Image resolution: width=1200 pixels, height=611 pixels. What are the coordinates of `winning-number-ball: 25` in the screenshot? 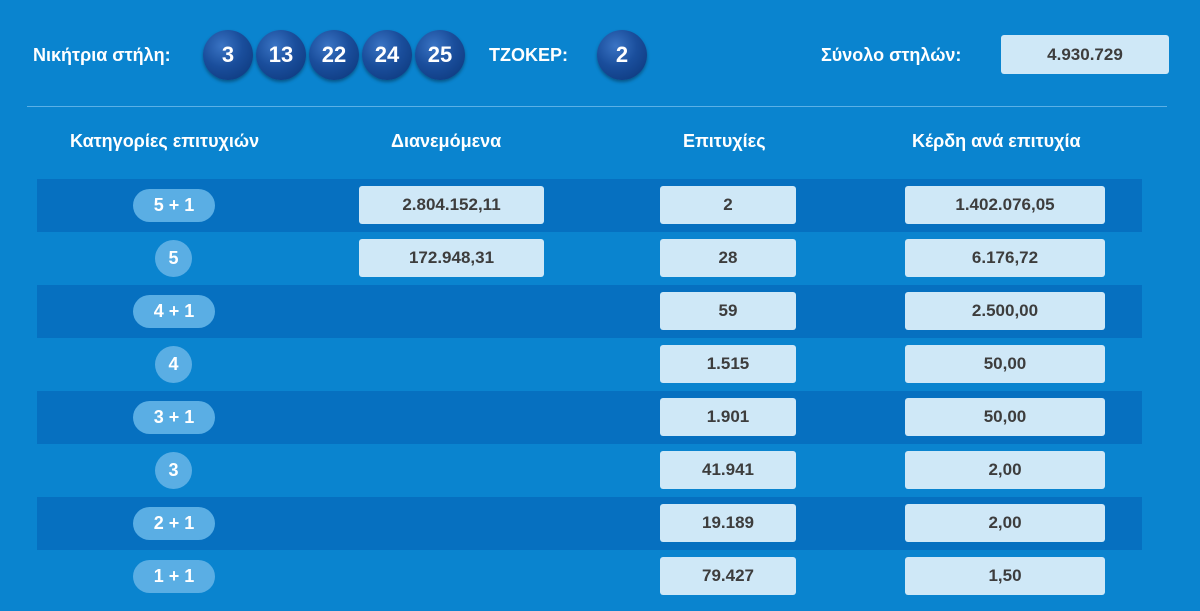 It's located at (440, 55).